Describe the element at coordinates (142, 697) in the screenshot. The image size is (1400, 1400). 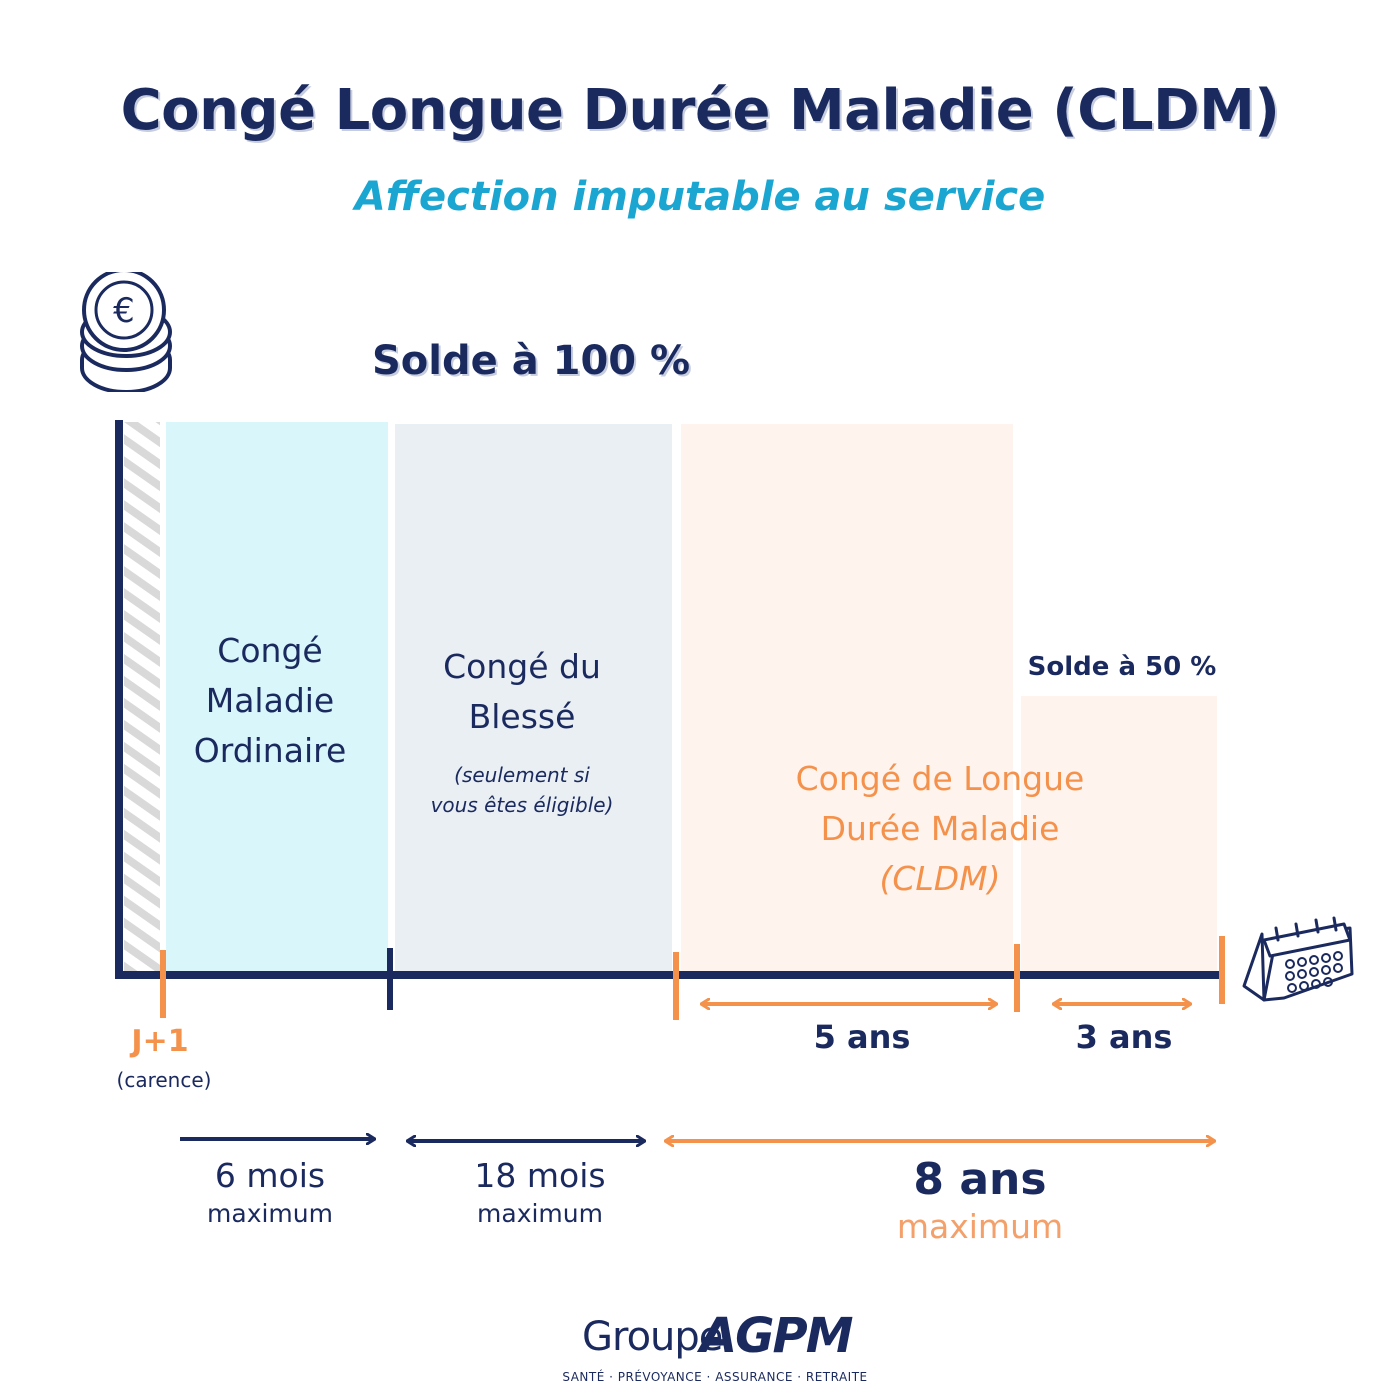
I see `carence-hatch` at that location.